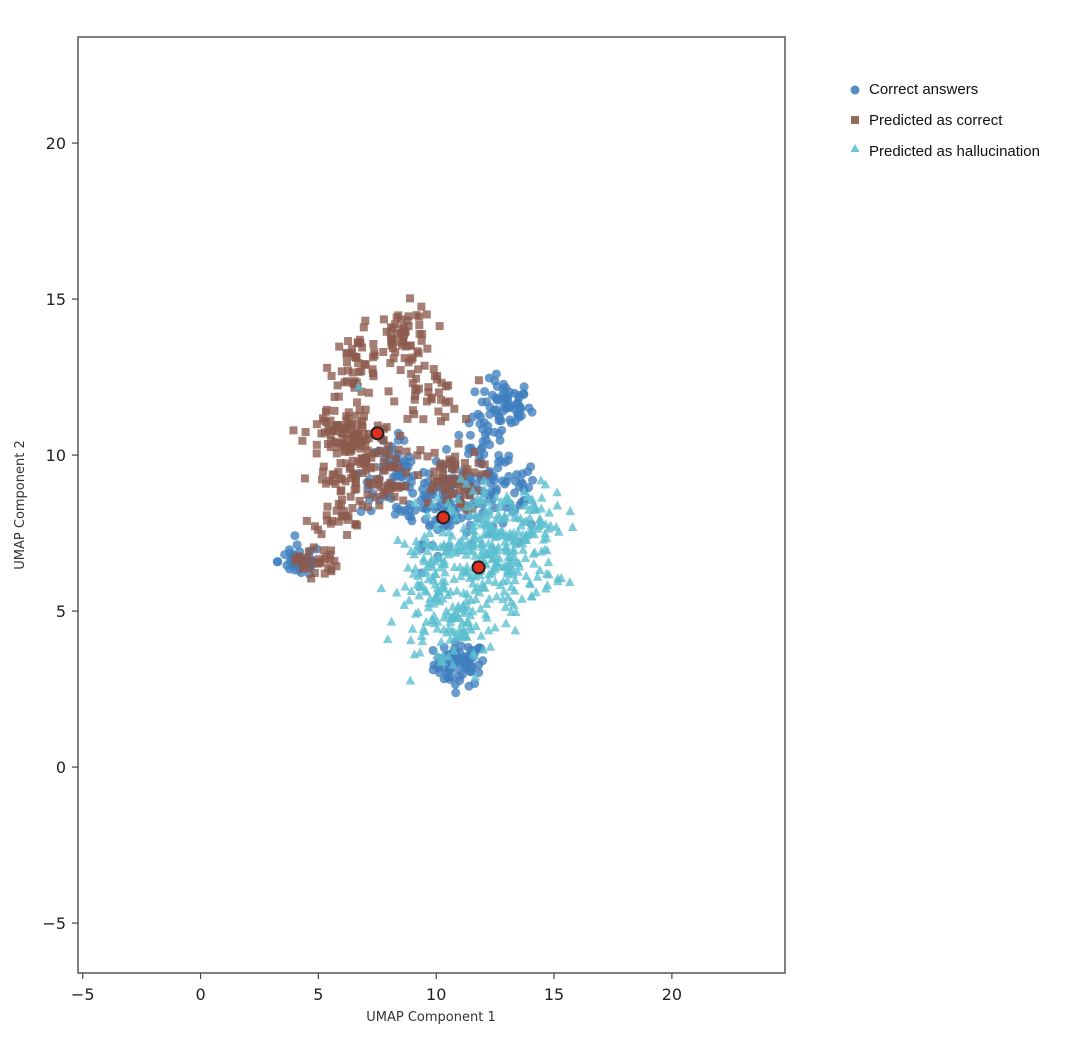 This screenshot has width=1078, height=1040. I want to click on y-axis-label: UMAP Component 2, so click(20, 504).